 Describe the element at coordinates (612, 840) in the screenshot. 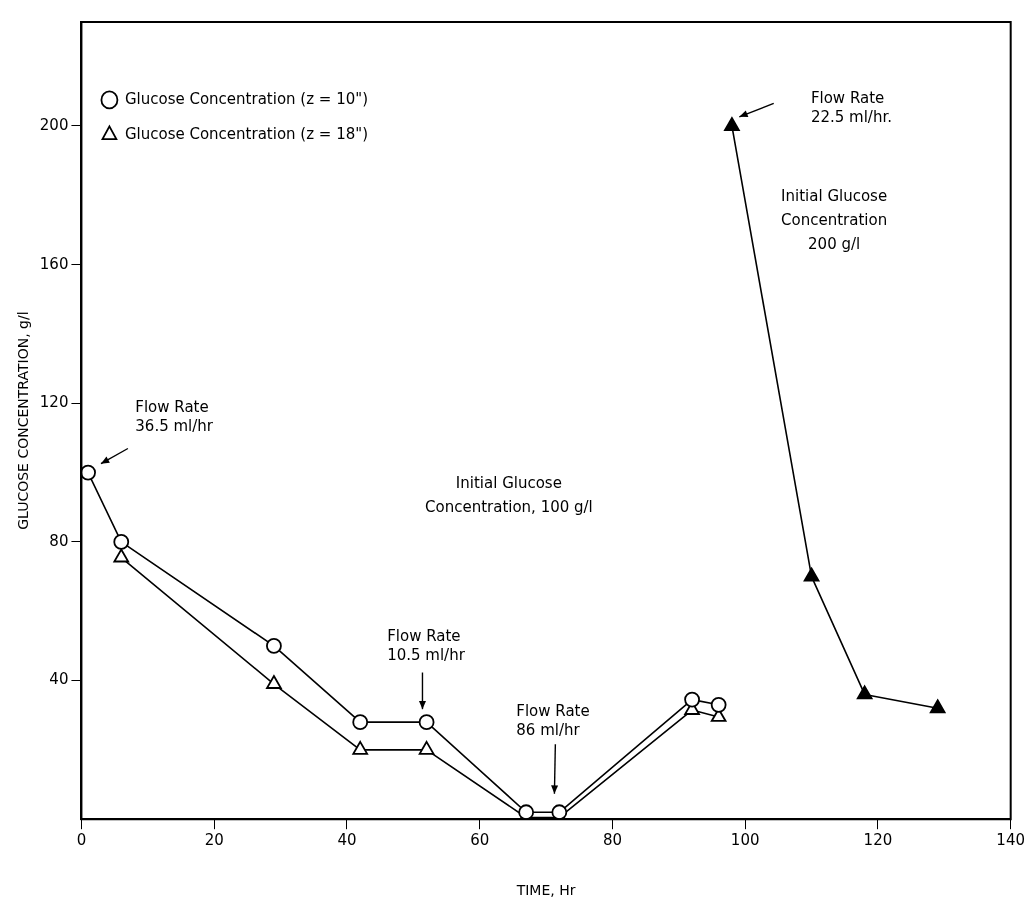

I see `x-tick-label: 80` at that location.